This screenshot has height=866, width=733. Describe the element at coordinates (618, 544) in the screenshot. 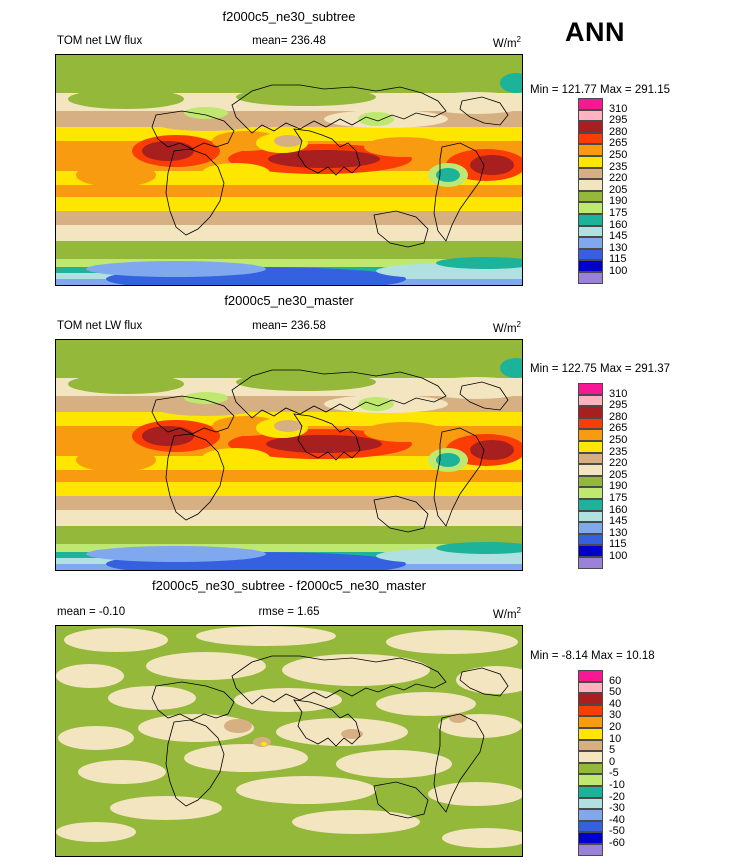

I see `colorbar-2-tick-label: 115` at that location.